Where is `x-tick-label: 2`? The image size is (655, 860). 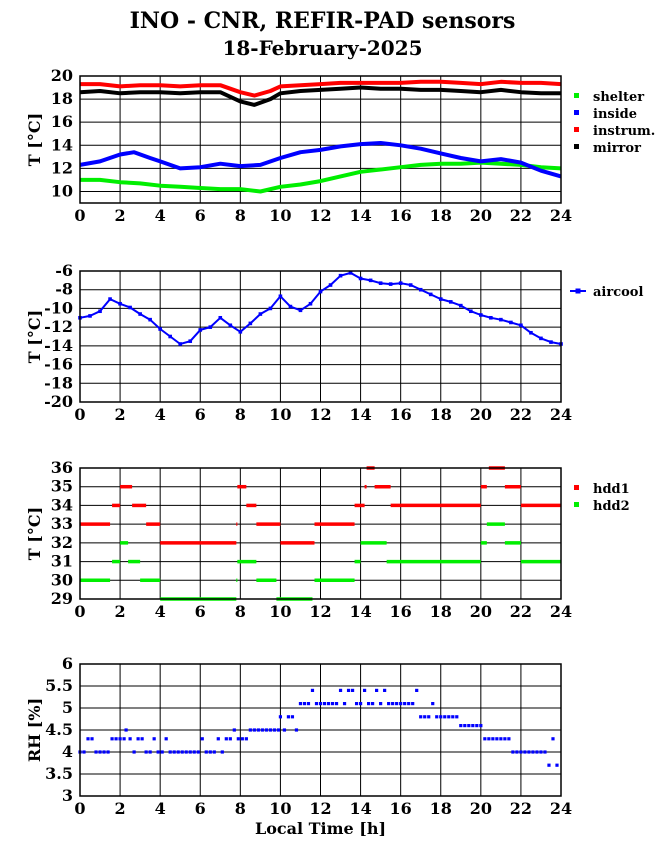 x-tick-label: 2 is located at coordinates (120, 611).